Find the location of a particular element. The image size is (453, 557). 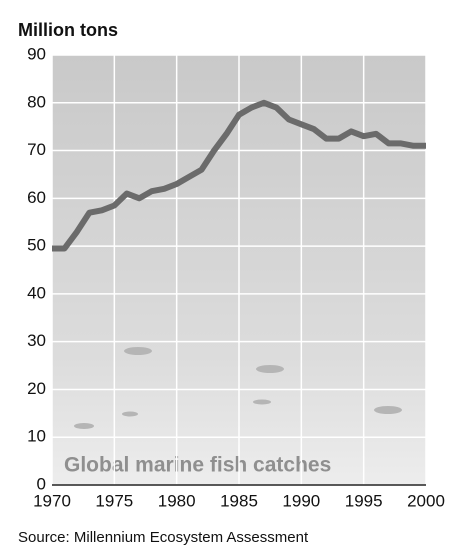

y-tick-label: 80 is located at coordinates (36, 101).